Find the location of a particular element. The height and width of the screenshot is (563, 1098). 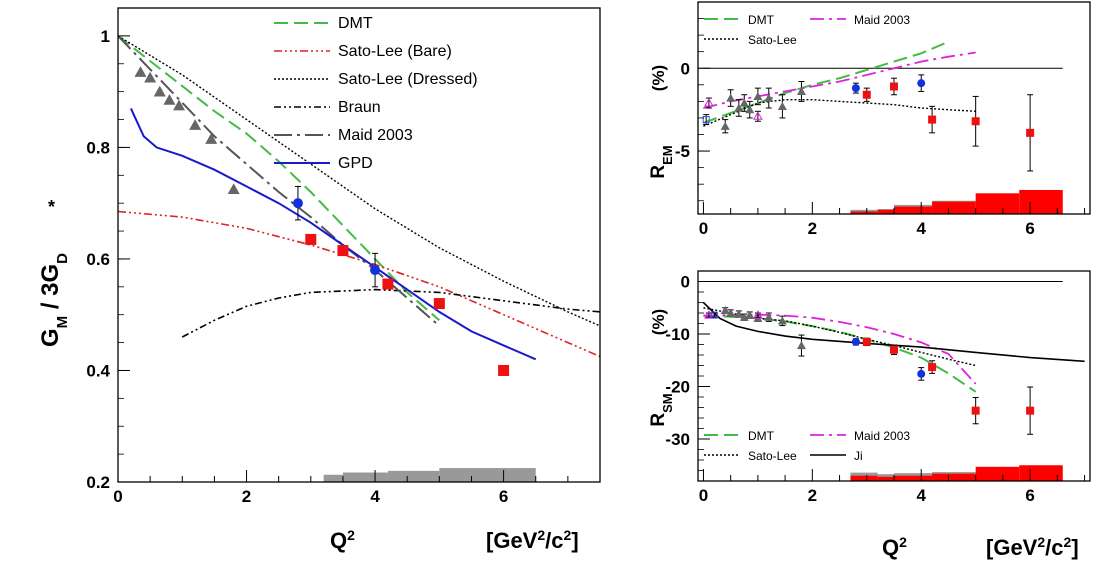

gm-xtick-label-3: 6 is located at coordinates (503, 496).